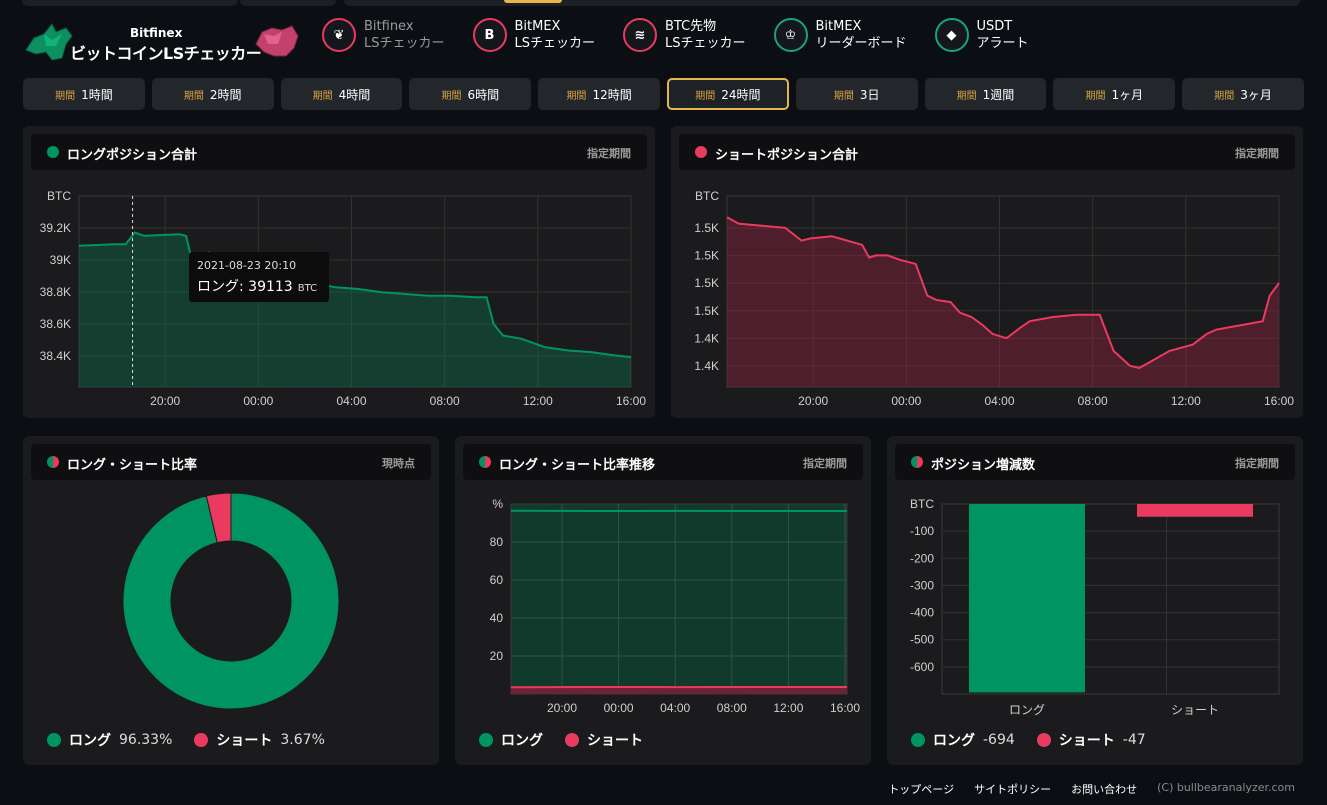 The width and height of the screenshot is (1327, 805). I want to click on period-label: 6時間, so click(483, 94).